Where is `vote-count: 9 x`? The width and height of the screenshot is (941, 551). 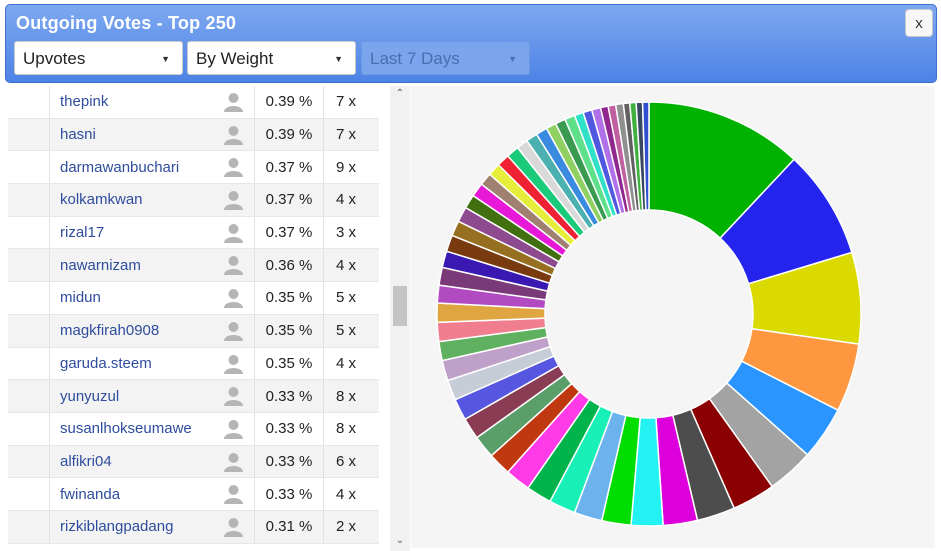 vote-count: 9 x is located at coordinates (350, 167).